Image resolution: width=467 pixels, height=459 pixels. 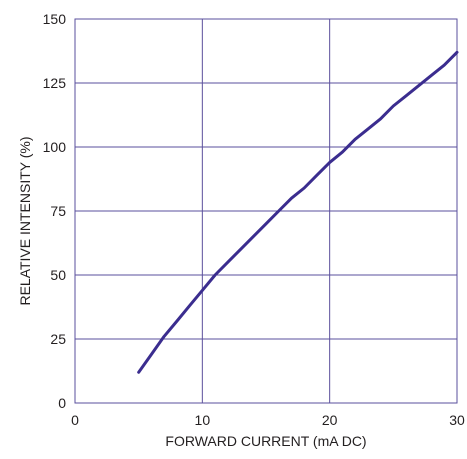 I want to click on y-tick-label: 75, so click(x=58, y=211).